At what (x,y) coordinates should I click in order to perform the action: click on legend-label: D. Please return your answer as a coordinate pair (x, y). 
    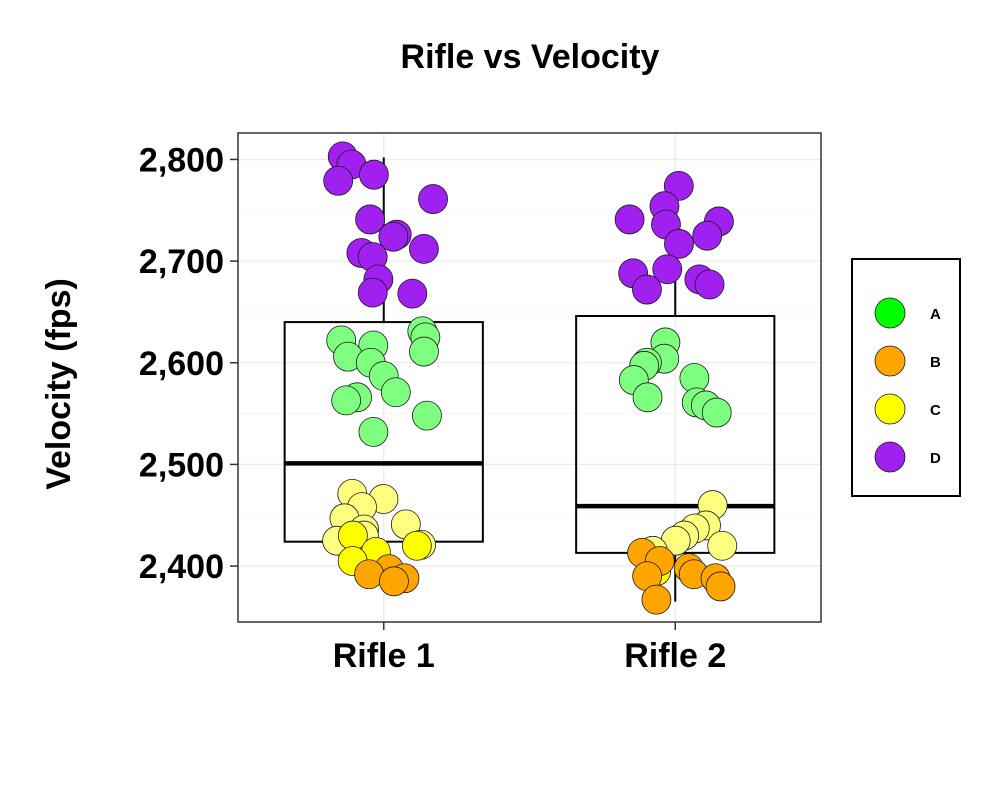
    Looking at the image, I should click on (935, 458).